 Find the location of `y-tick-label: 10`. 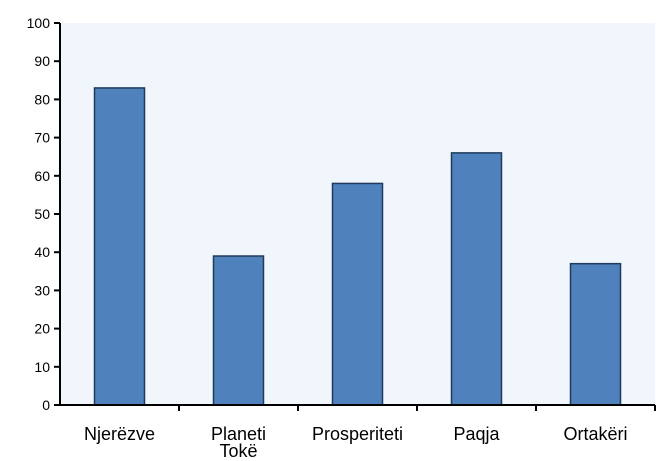

y-tick-label: 10 is located at coordinates (42, 367).